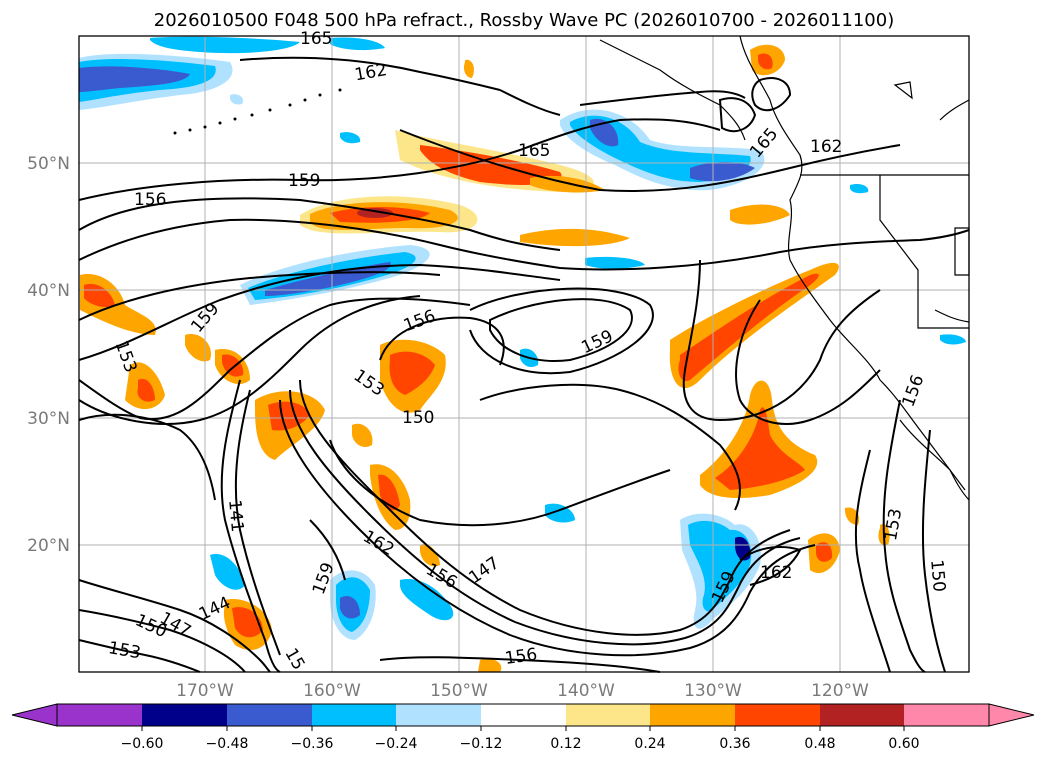 This screenshot has width=1047, height=765. Describe the element at coordinates (522, 691) in the screenshot. I see `longitude-labels: 170°W 160°W 150°W 140°W 130°W 120°W` at that location.